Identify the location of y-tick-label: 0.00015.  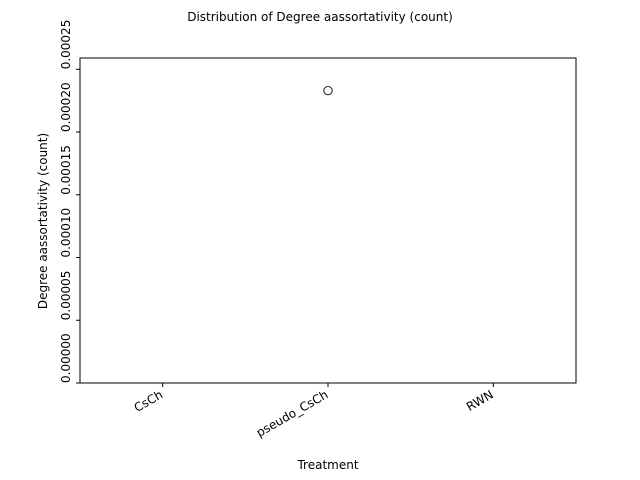
(66, 170).